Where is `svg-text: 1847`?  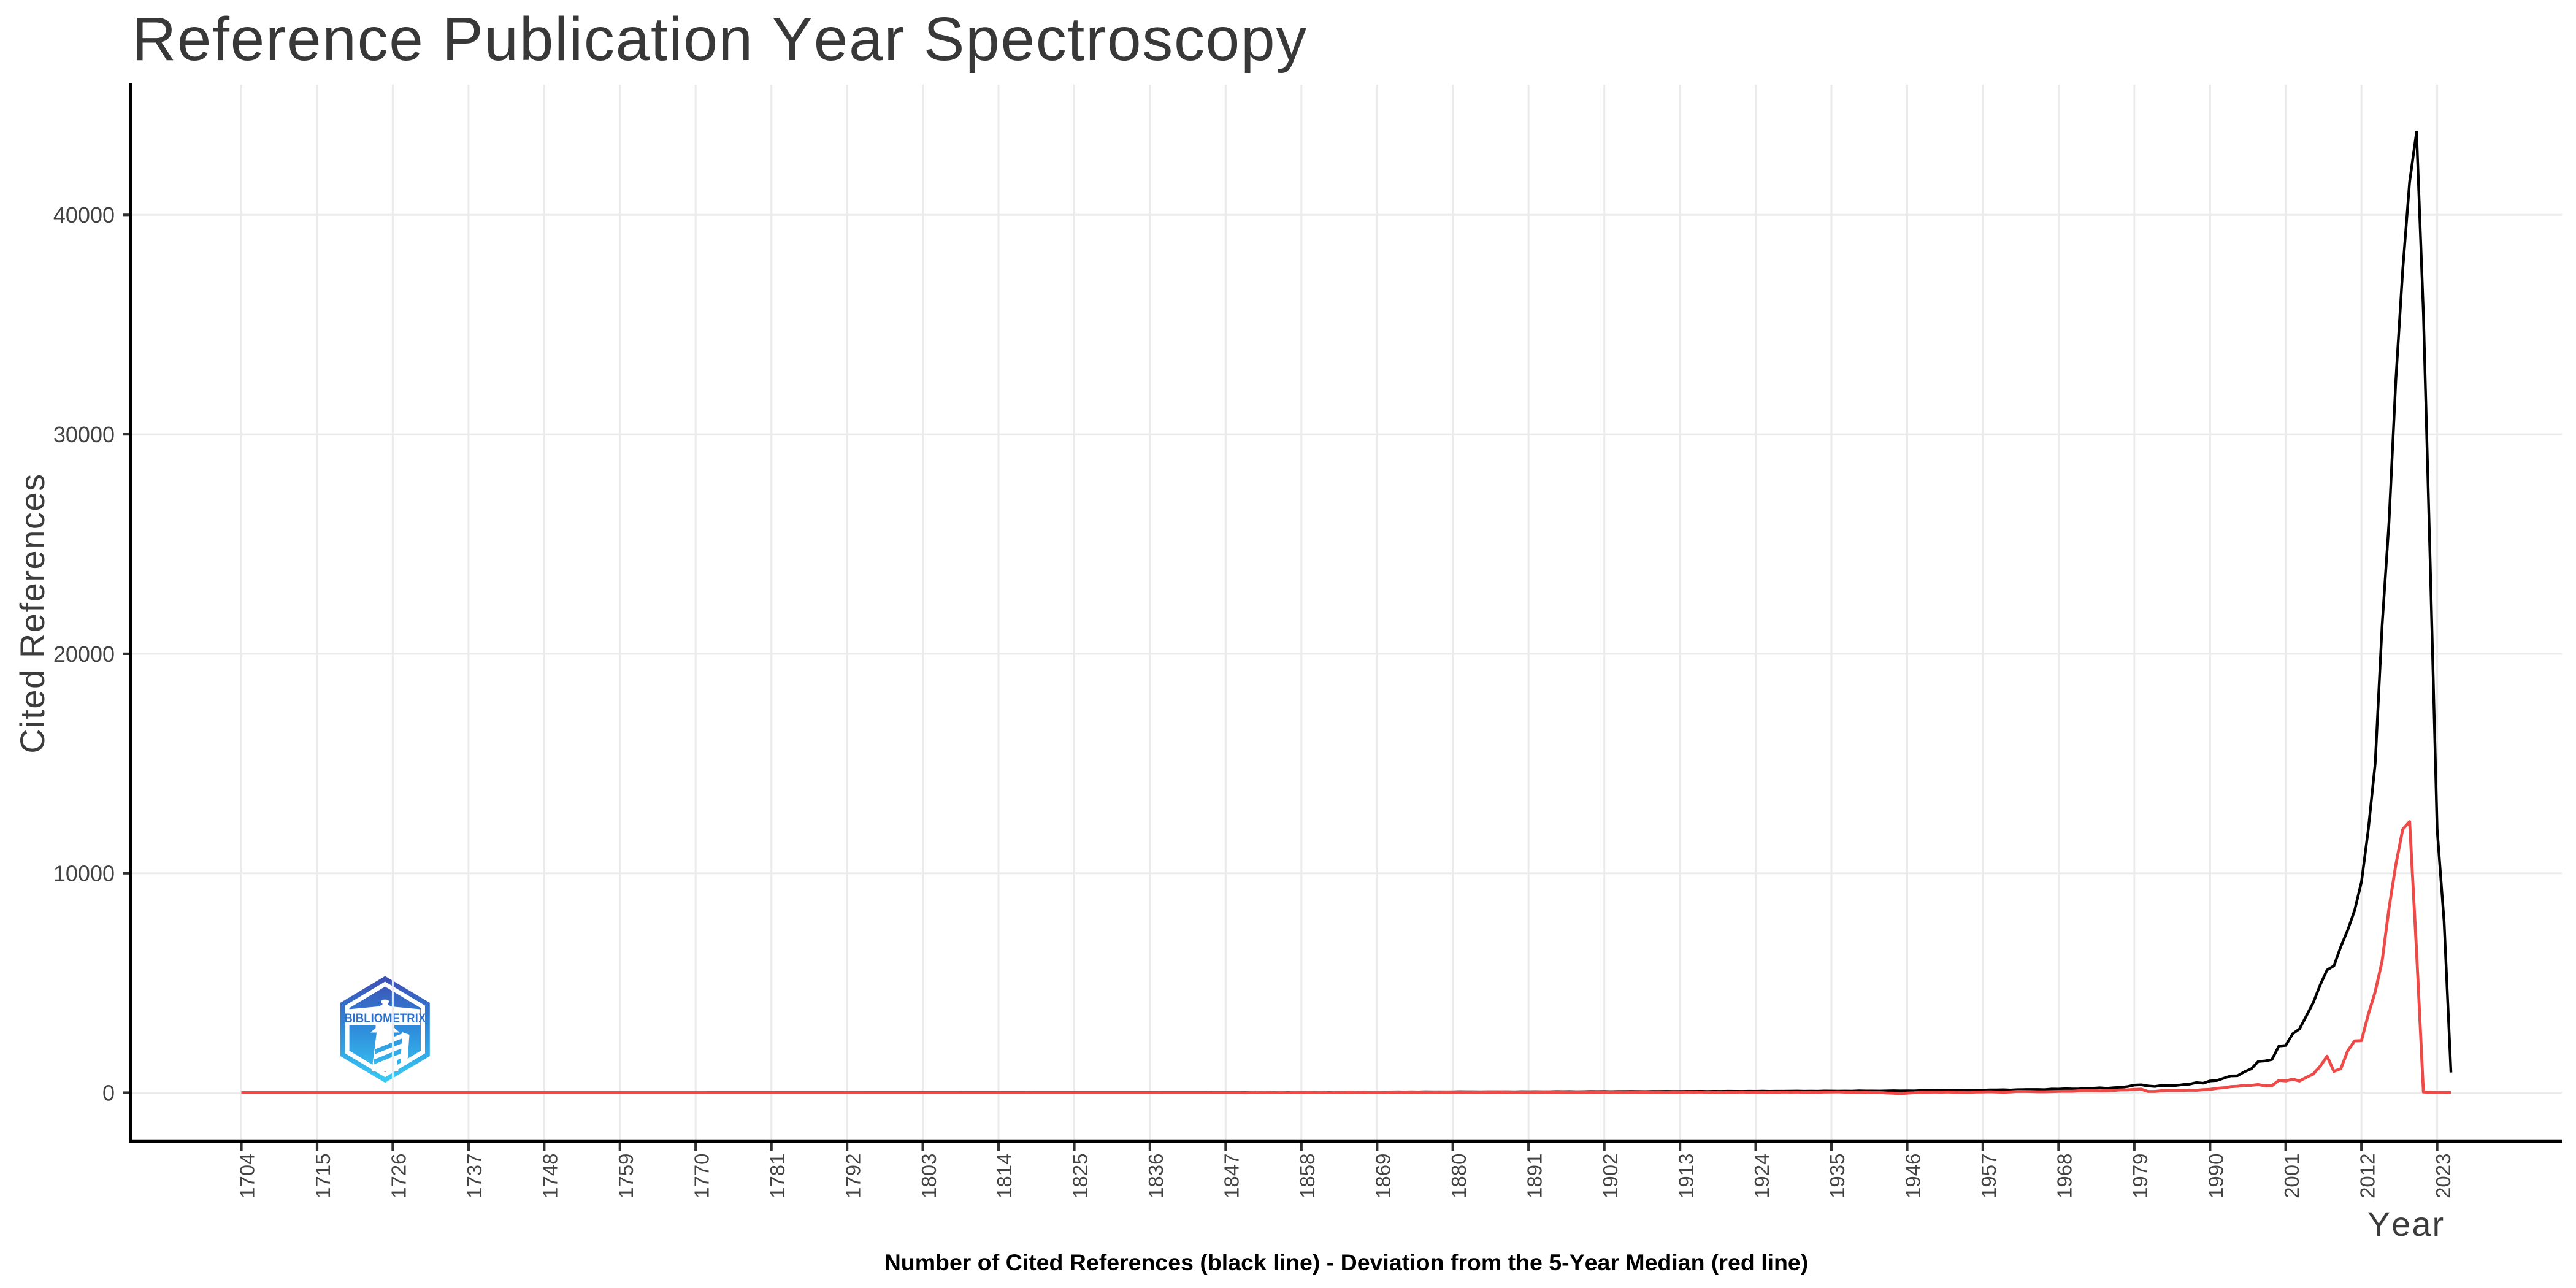
svg-text: 1847 is located at coordinates (1232, 1176).